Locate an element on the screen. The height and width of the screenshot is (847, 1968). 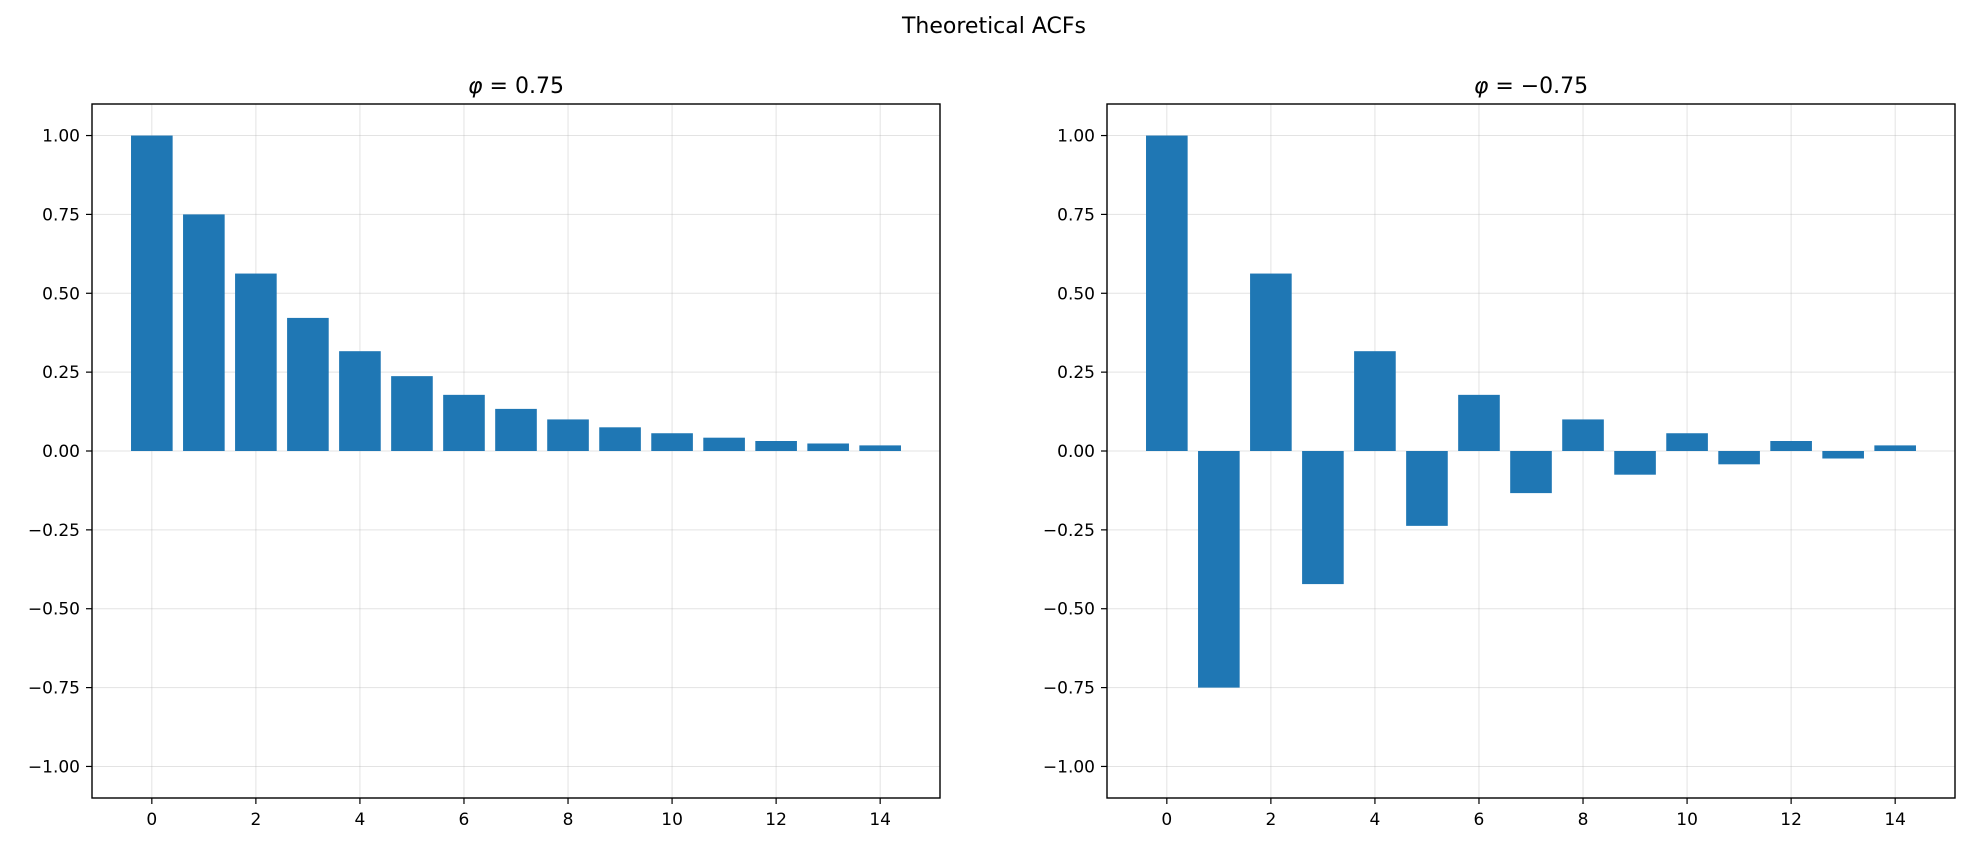
phi-value: = −0.75 is located at coordinates (1538, 86).